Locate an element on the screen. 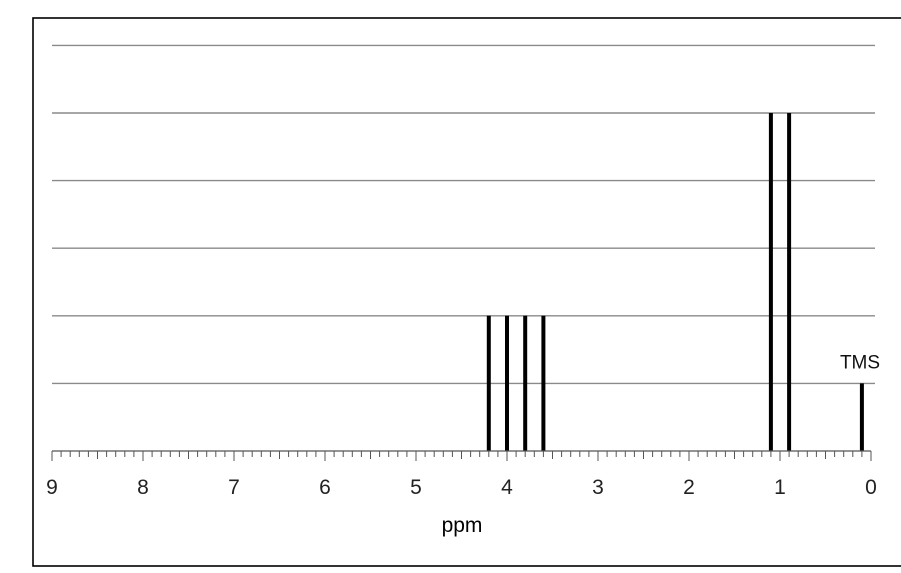 The height and width of the screenshot is (573, 901). x-tick-label: 8 is located at coordinates (143, 487).